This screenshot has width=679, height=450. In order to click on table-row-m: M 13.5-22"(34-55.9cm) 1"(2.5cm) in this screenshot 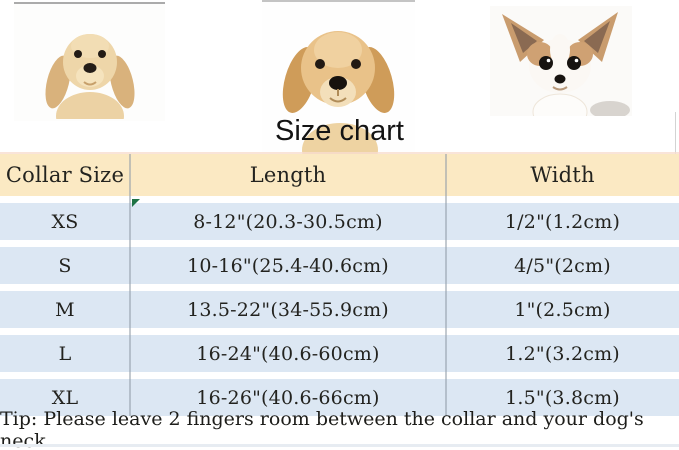, I will do `click(339, 309)`.